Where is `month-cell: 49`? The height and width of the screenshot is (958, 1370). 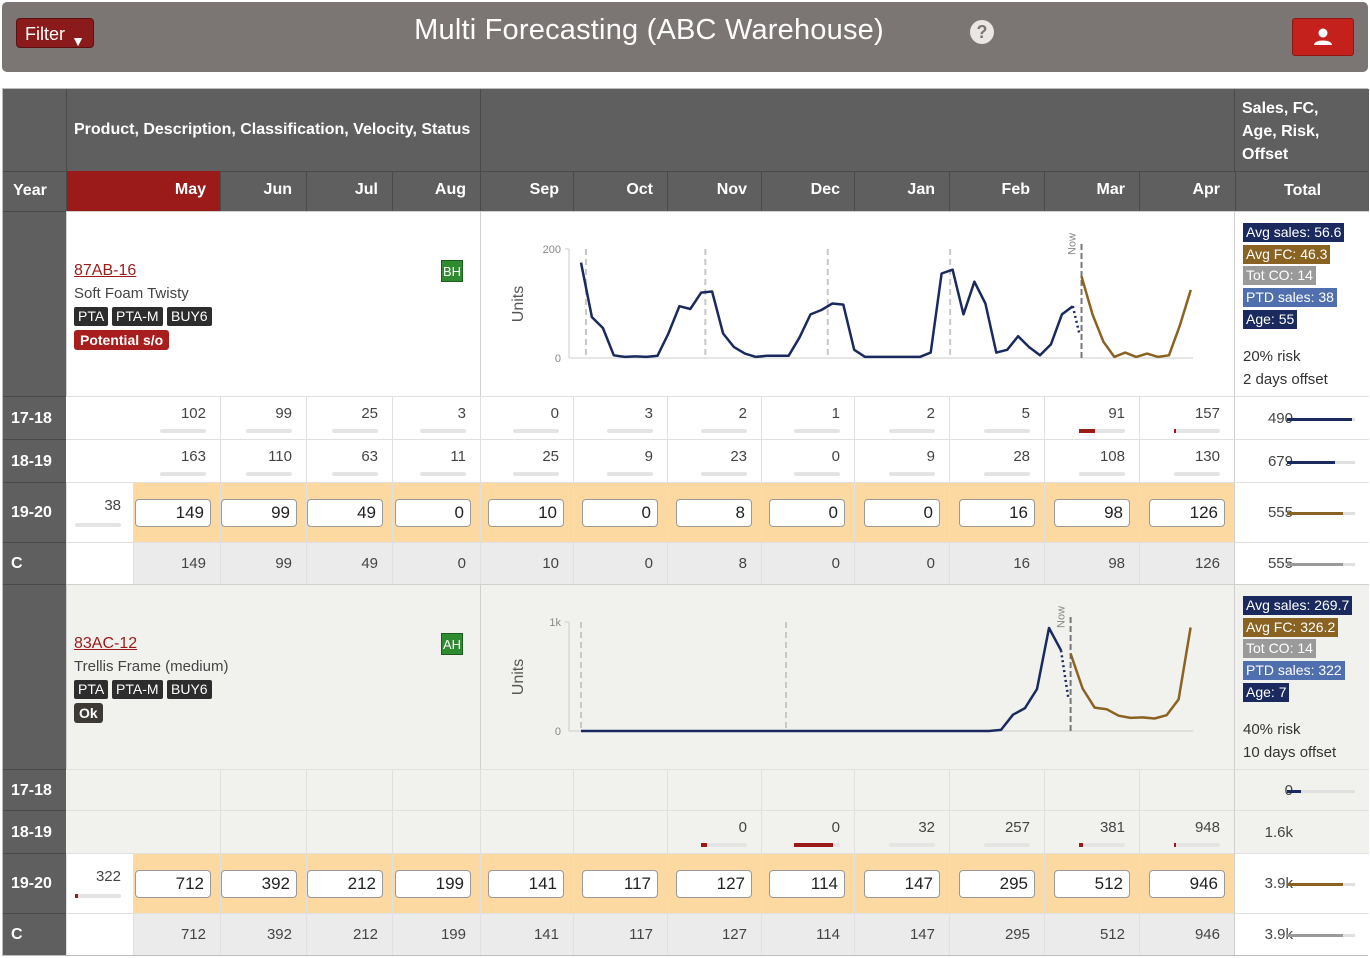 month-cell: 49 is located at coordinates (349, 512).